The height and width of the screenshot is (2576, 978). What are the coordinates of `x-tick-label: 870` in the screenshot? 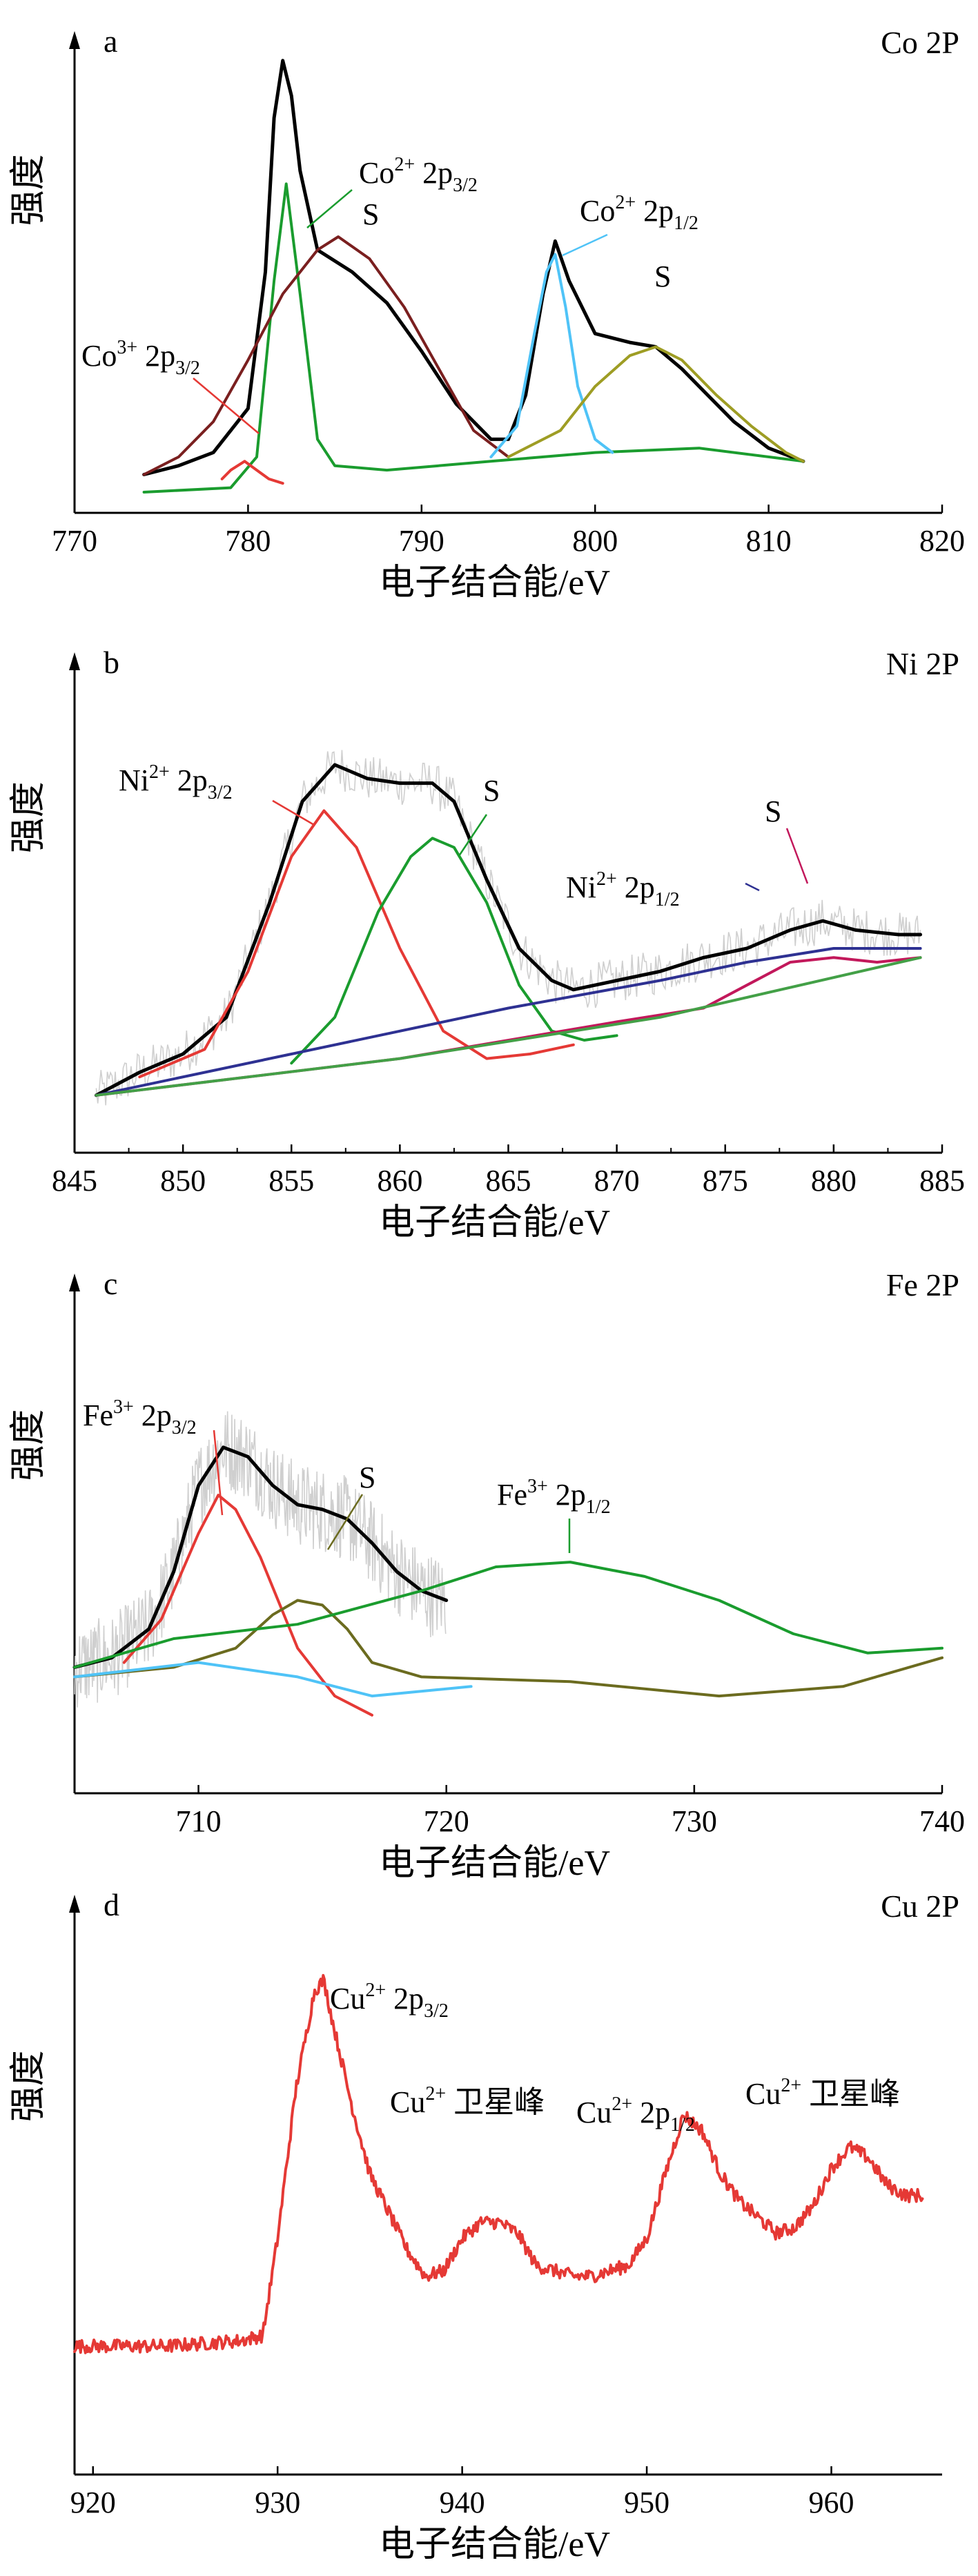 It's located at (617, 1181).